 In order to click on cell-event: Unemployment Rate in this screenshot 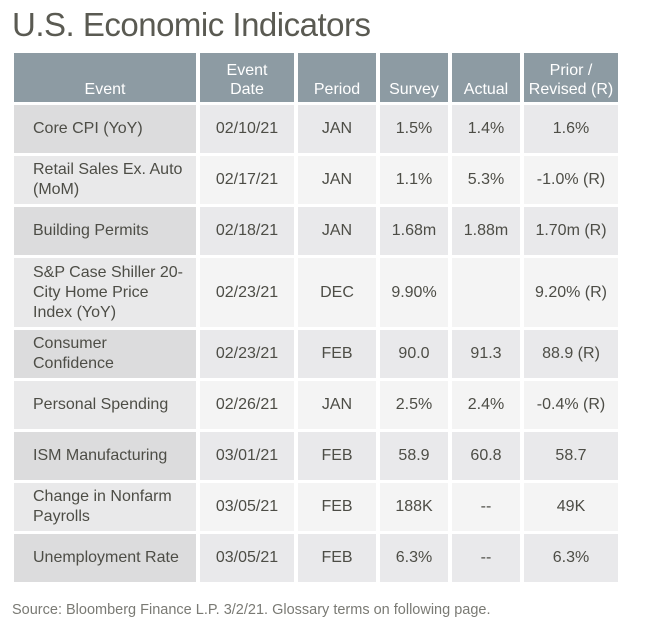, I will do `click(105, 558)`.